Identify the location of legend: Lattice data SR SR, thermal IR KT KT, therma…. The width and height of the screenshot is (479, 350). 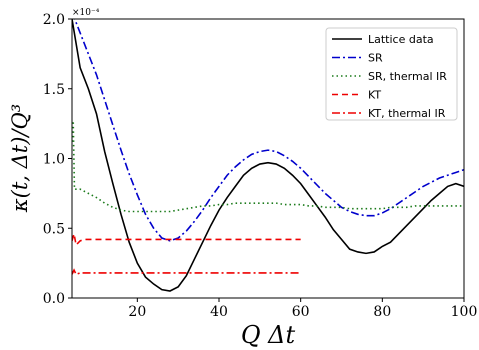
(391, 74).